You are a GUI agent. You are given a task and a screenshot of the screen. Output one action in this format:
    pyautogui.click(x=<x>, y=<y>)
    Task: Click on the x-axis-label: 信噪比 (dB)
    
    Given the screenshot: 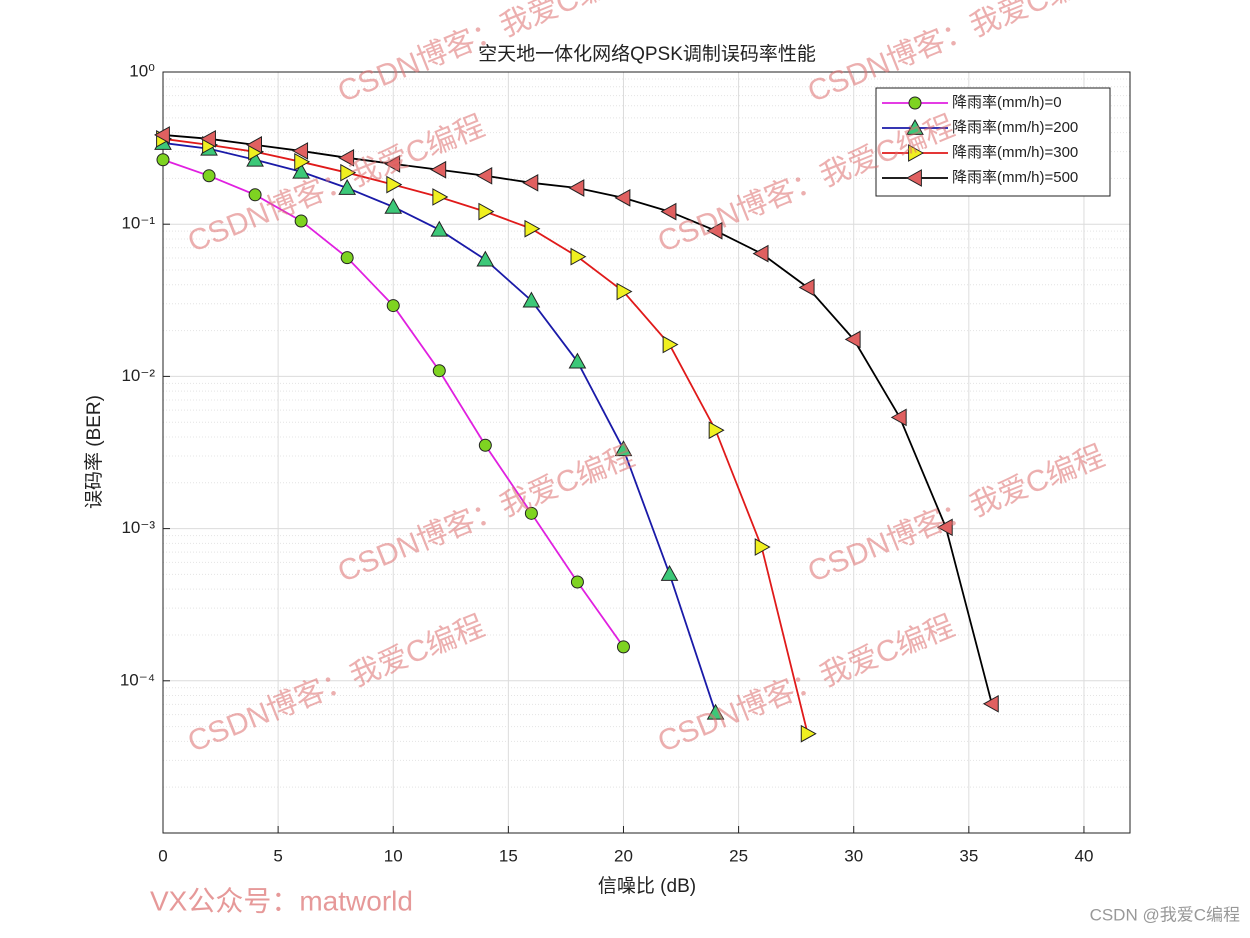 What is the action you would take?
    pyautogui.click(x=647, y=886)
    